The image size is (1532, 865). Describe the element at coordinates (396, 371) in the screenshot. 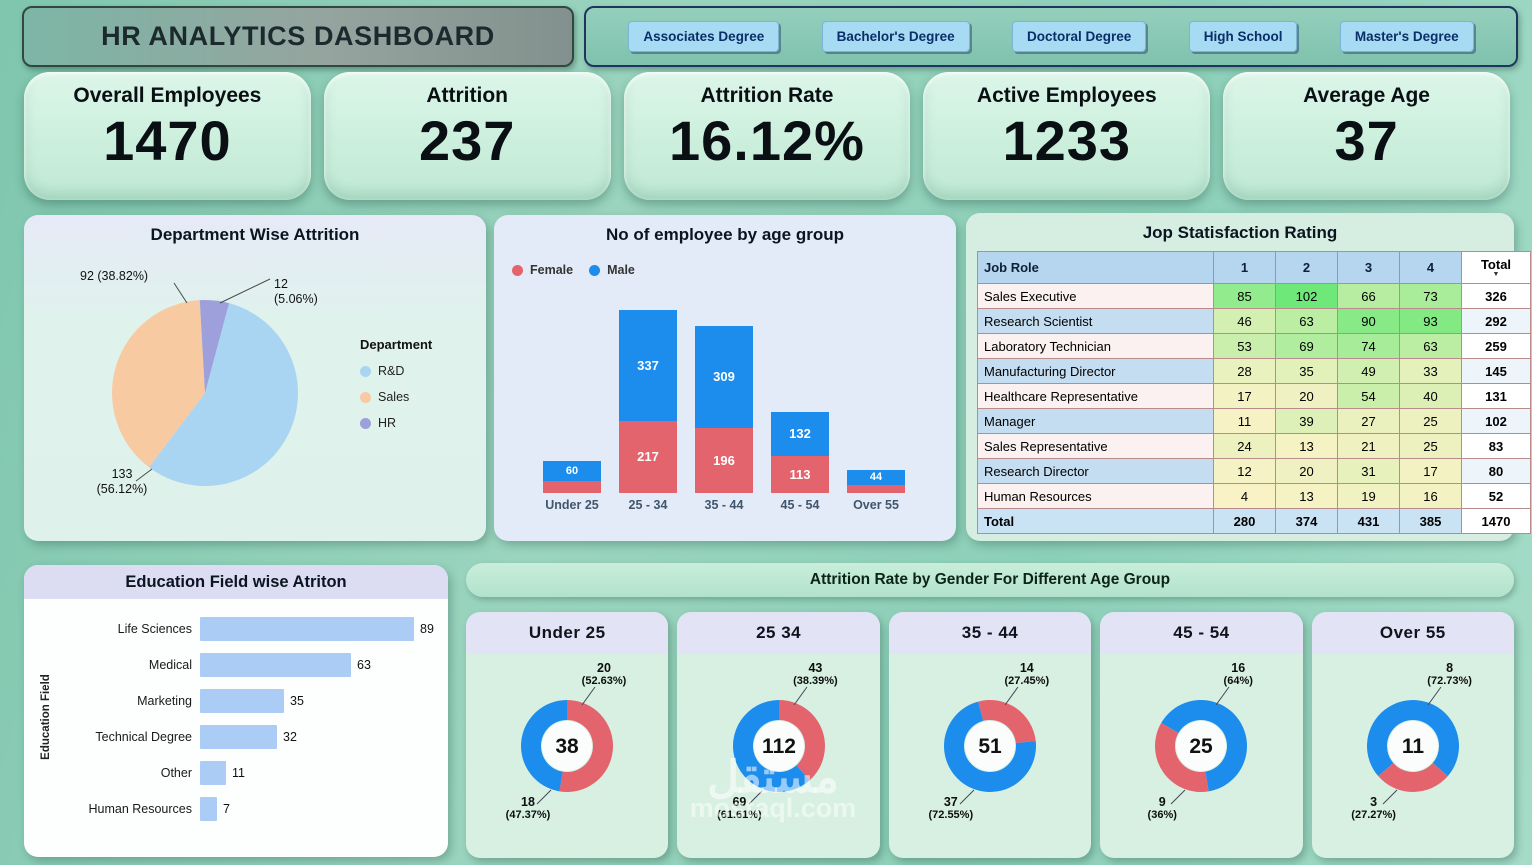

I see `legend-item-r-d: R&D` at that location.